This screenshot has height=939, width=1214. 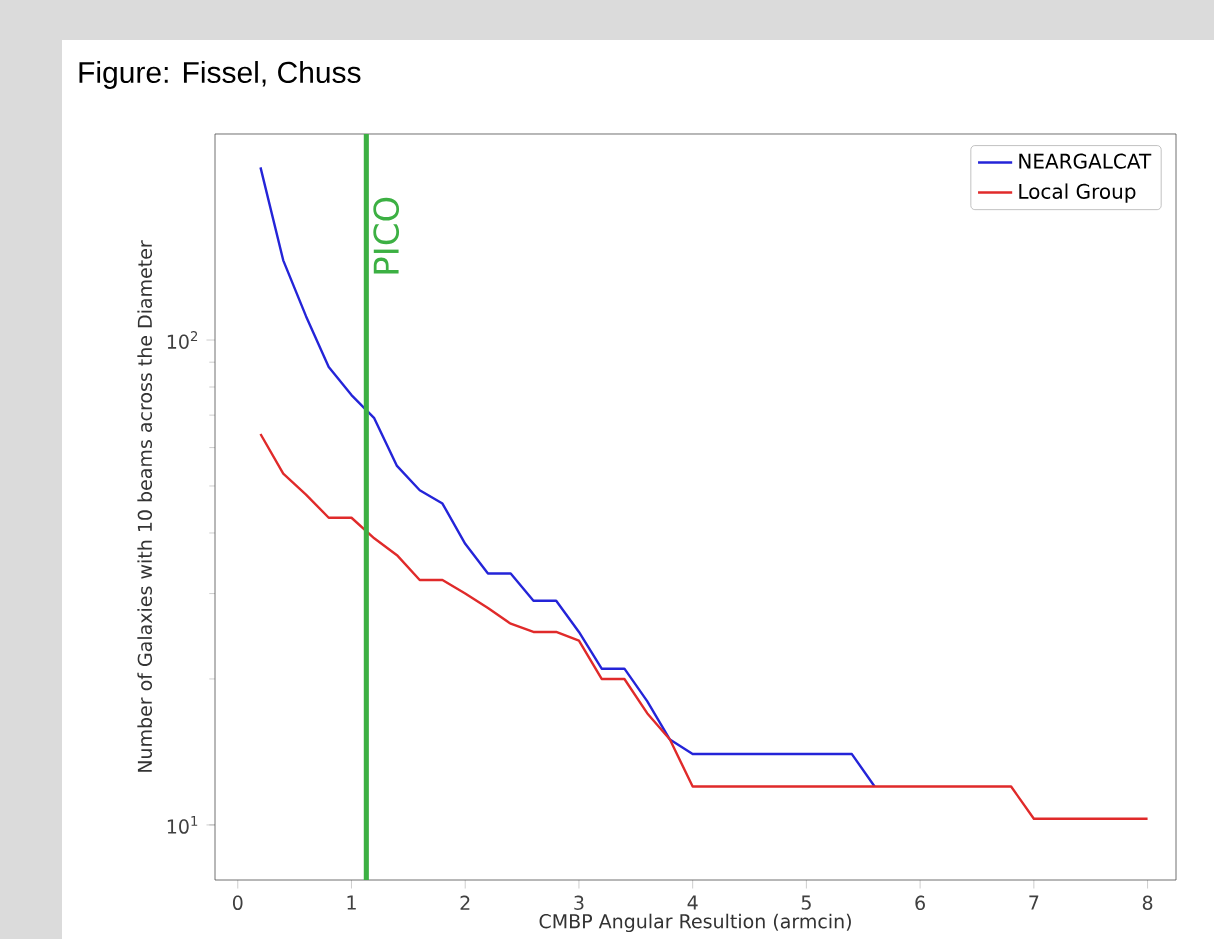 What do you see at coordinates (465, 902) in the screenshot?
I see `x-tick-label: 2` at bounding box center [465, 902].